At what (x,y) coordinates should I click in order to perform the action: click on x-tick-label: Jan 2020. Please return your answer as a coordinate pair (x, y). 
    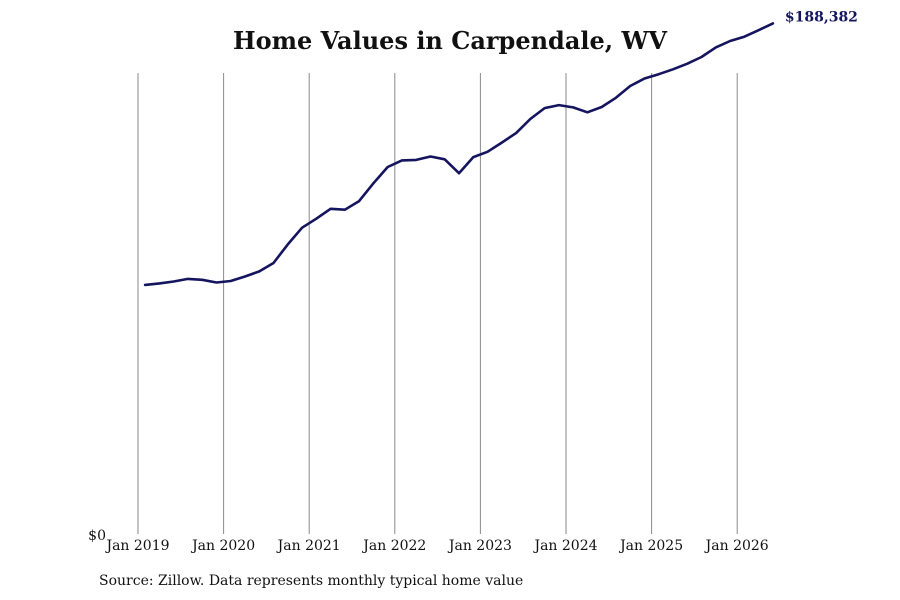
    Looking at the image, I should click on (222, 546).